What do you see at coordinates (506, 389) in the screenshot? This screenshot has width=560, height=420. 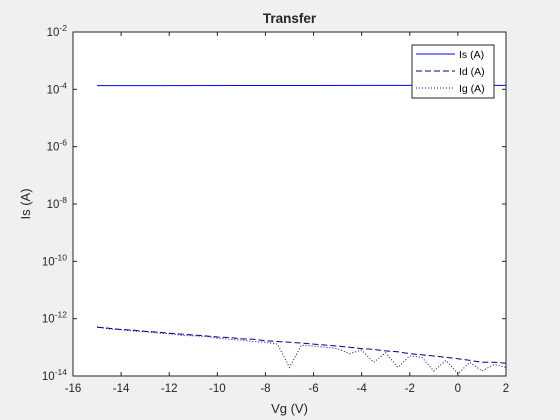 I see `x-tick-label: 2` at bounding box center [506, 389].